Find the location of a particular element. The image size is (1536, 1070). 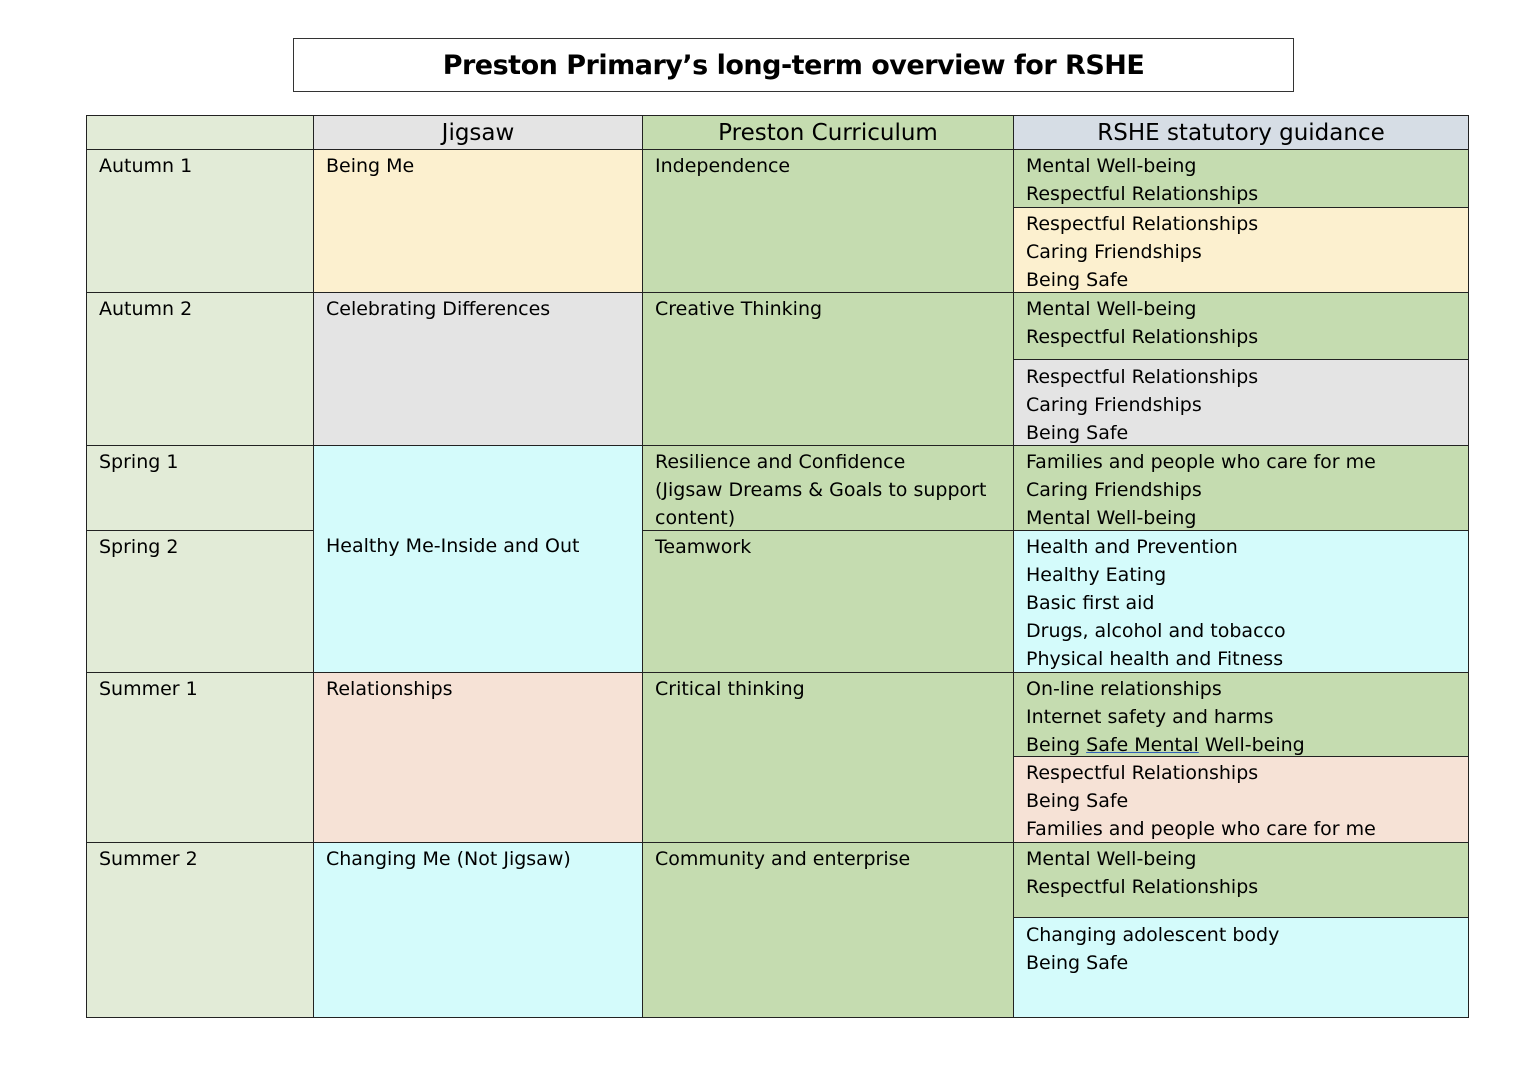

term-label: Summer 2 is located at coordinates (148, 859).